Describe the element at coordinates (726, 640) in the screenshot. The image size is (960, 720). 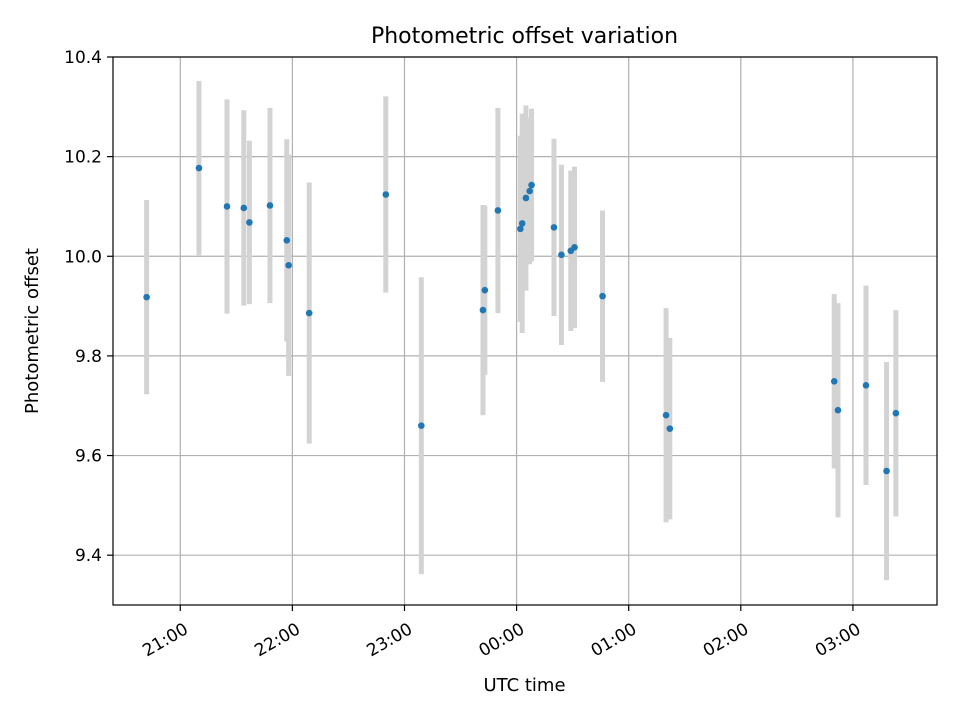
I see `x-tick-label: 02:00` at that location.